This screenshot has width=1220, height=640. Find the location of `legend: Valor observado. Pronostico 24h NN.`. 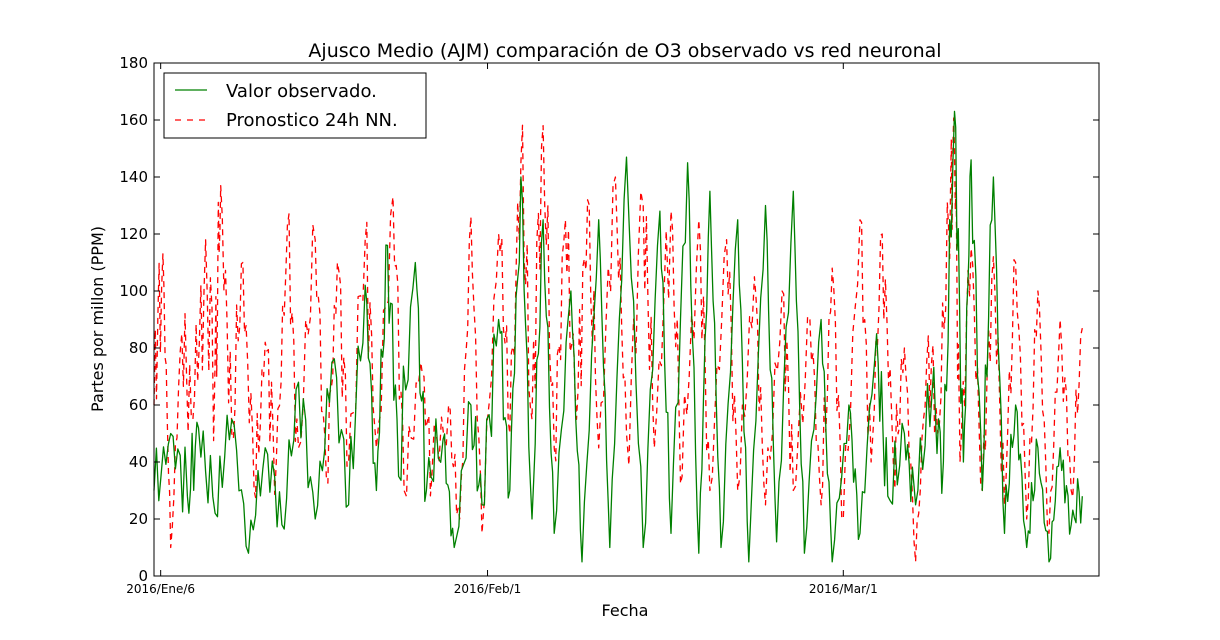

legend: Valor observado. Pronostico 24h NN. is located at coordinates (295, 105).